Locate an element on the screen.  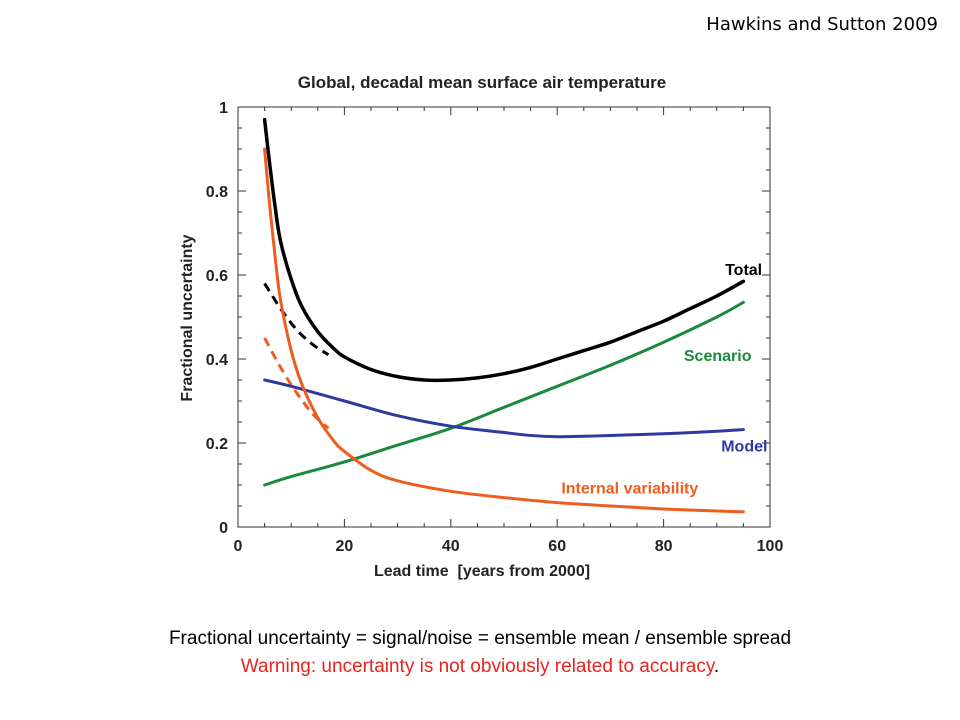
x-tick-label: 20 is located at coordinates (345, 546).